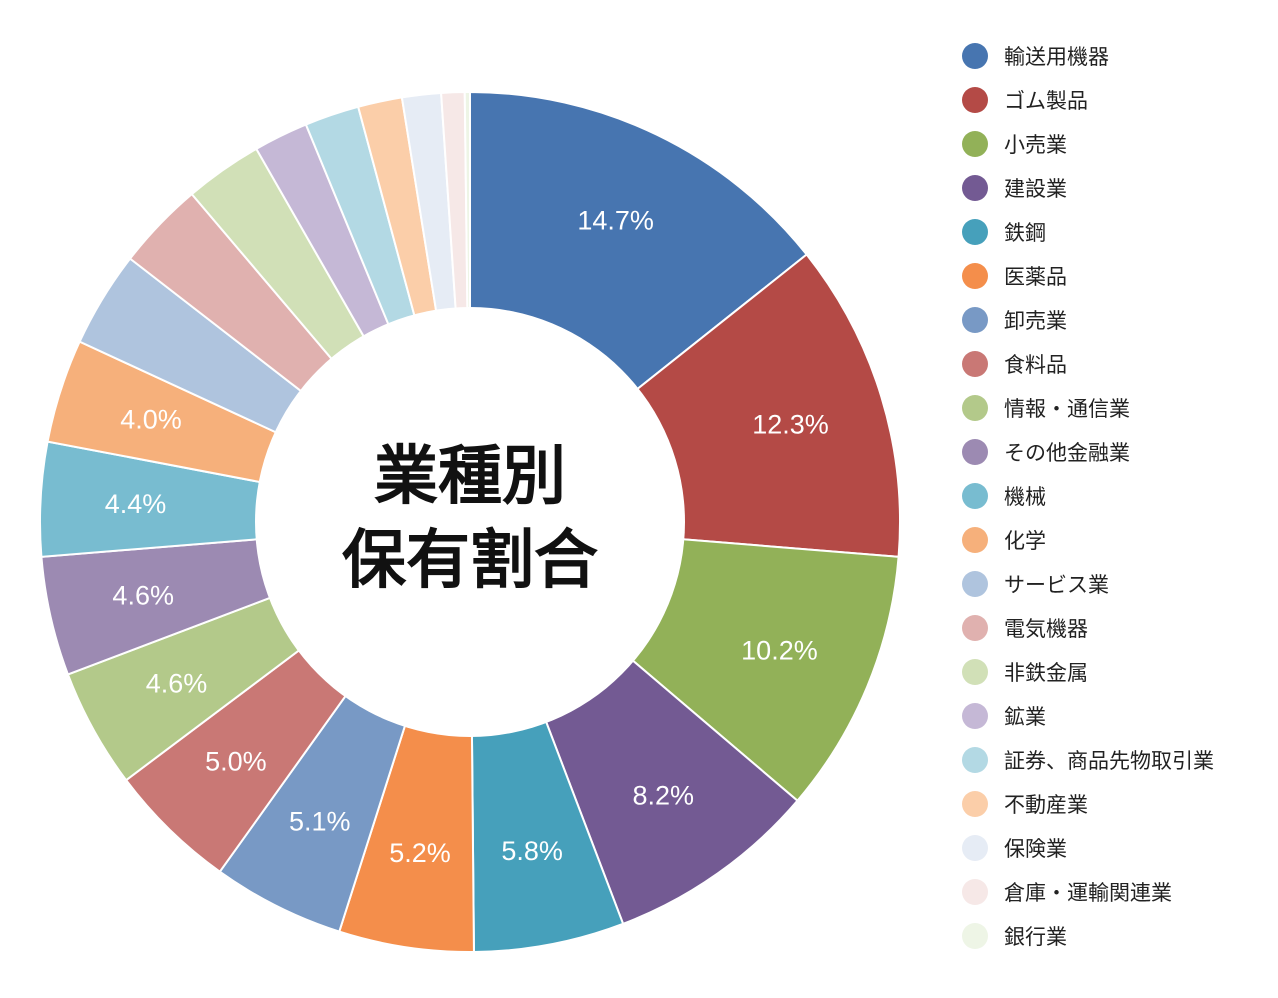 This screenshot has height=998, width=1278. I want to click on slice-label-5: 5.8%, so click(532, 851).